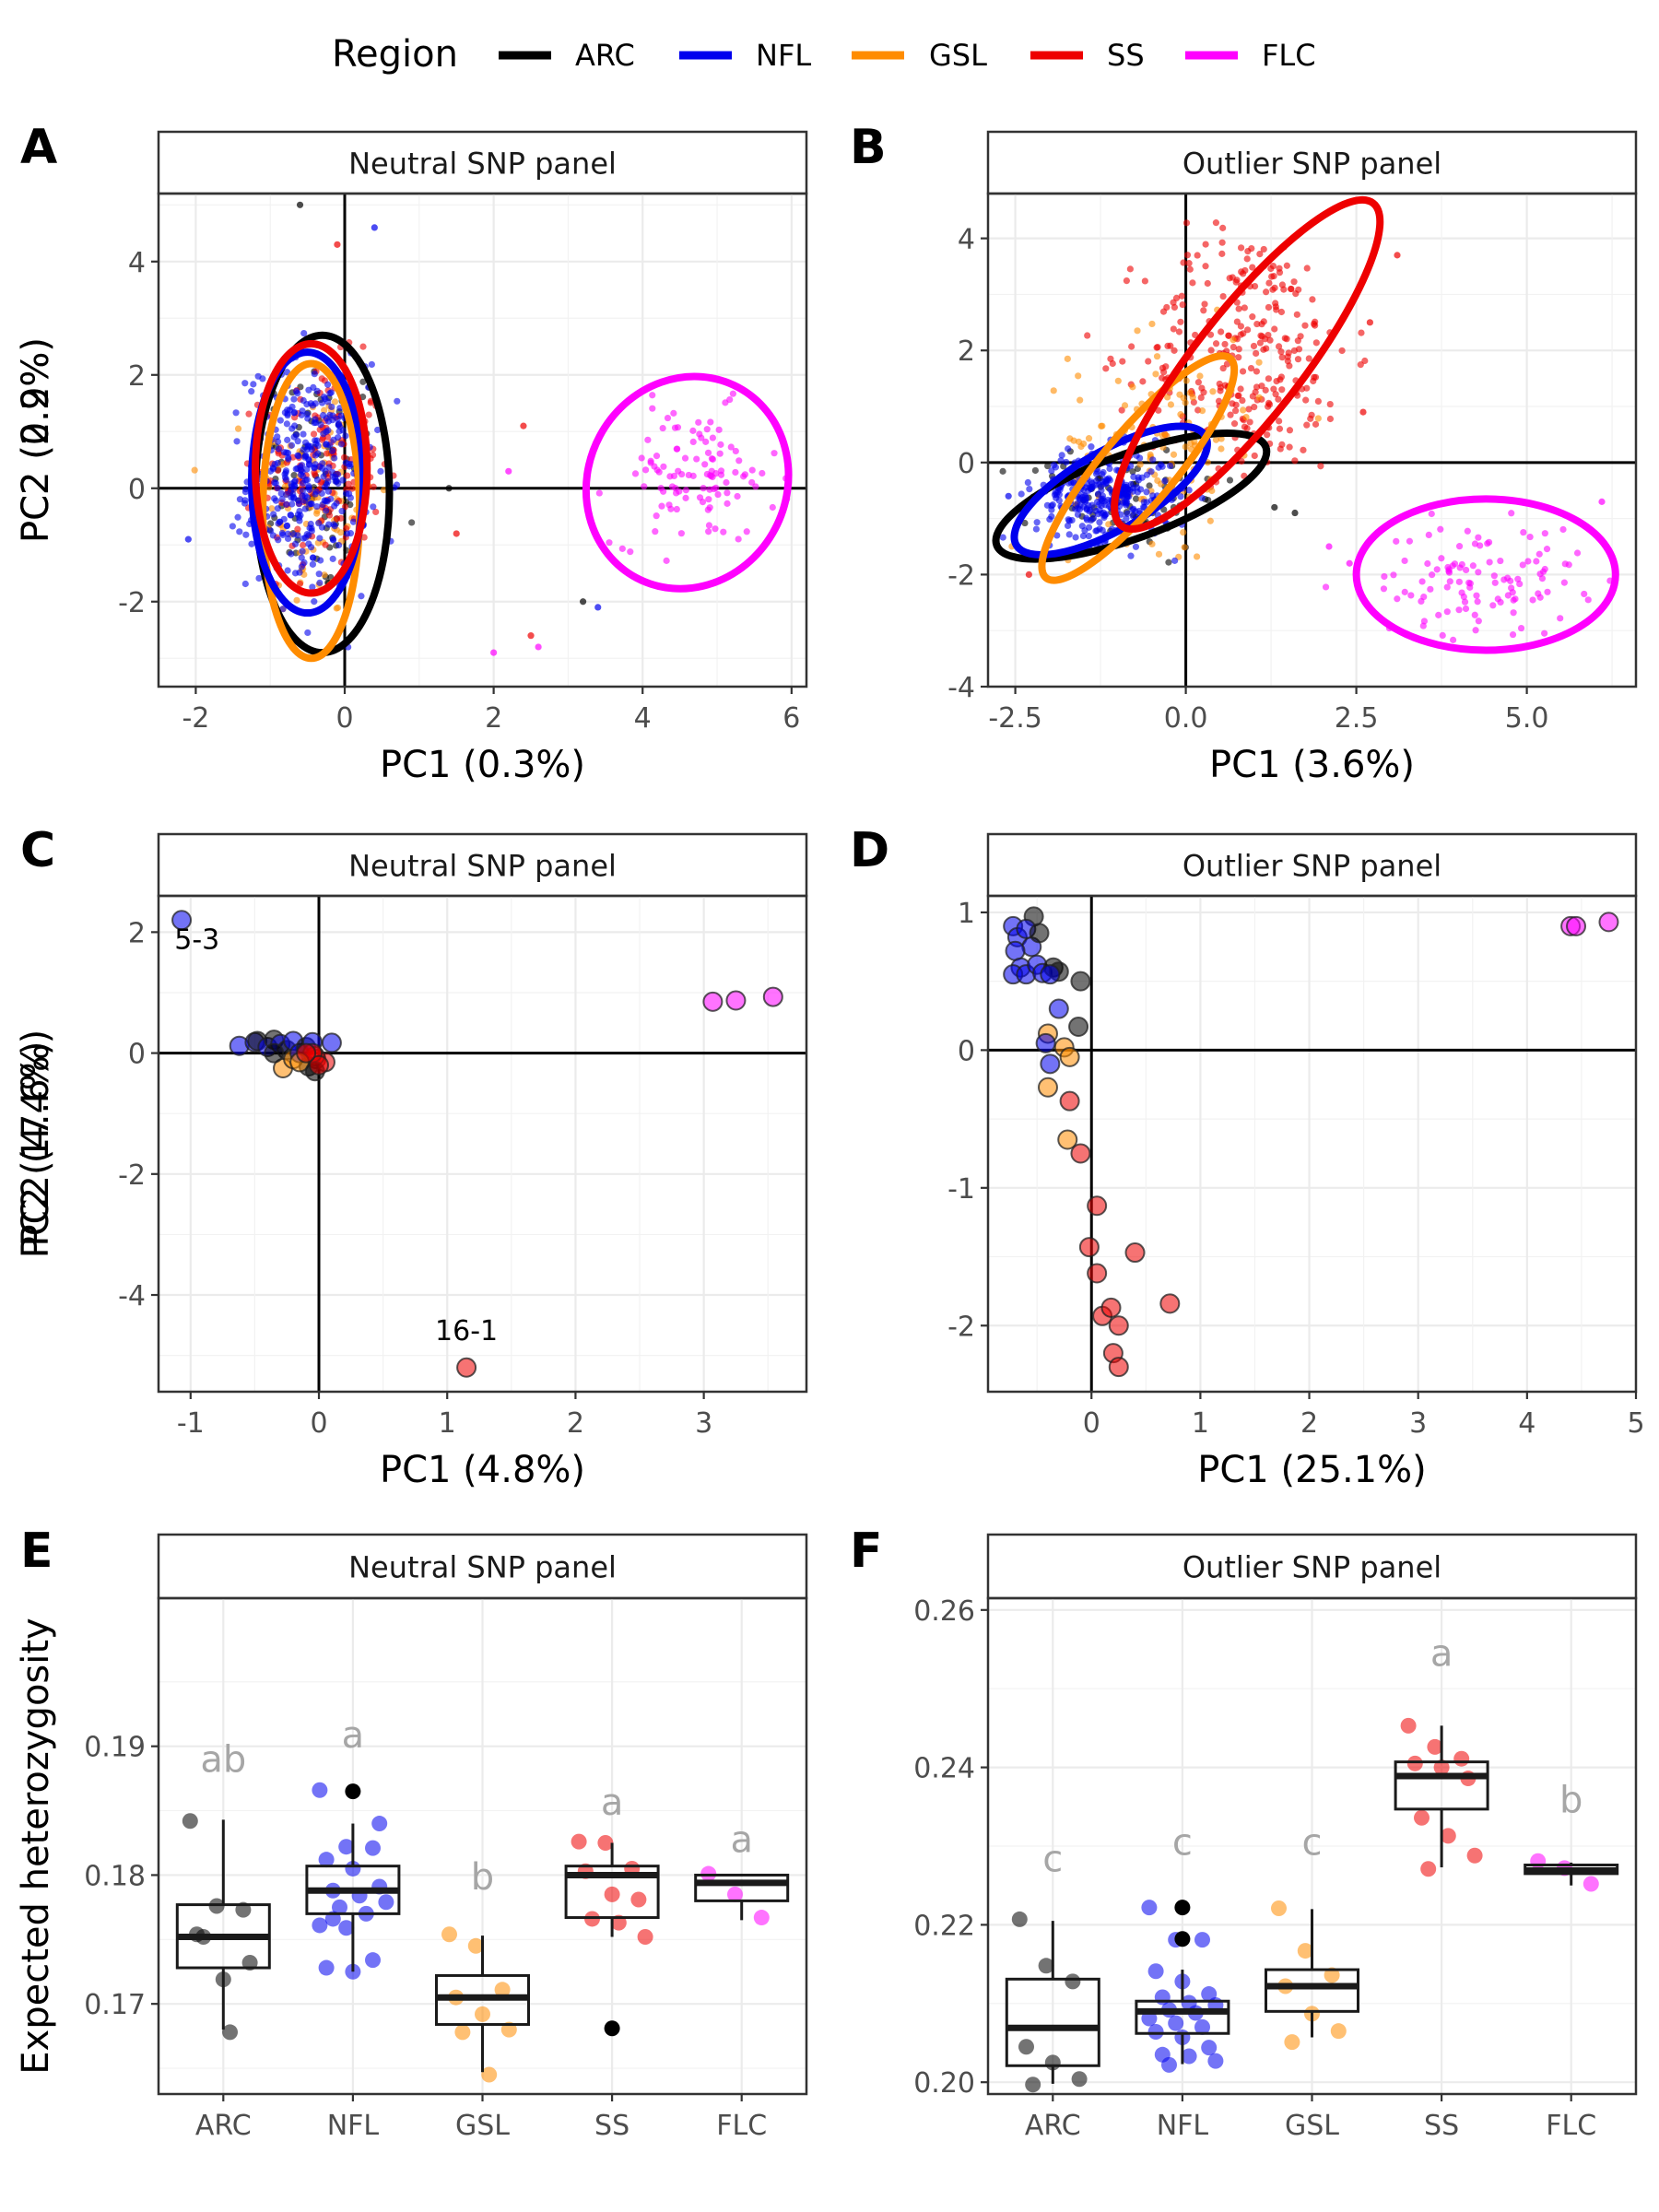 The height and width of the screenshot is (2212, 1659). I want to click on plot-area: c c c a b, so click(1312, 1862).